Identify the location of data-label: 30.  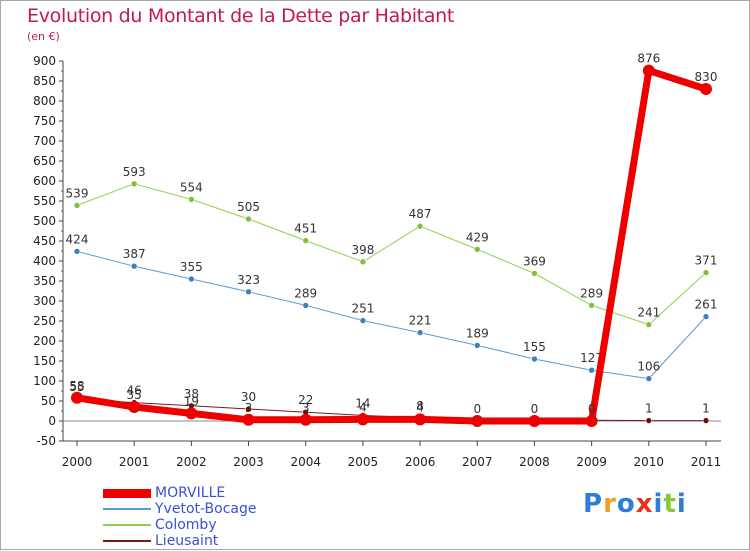
(248, 397).